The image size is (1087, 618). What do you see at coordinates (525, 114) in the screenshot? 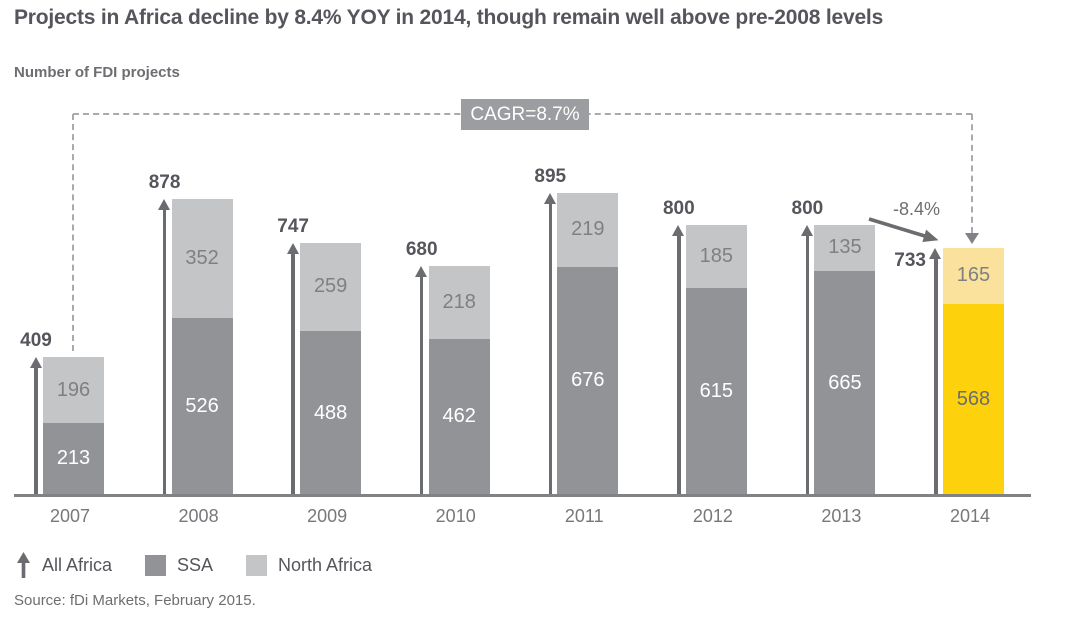
I see `cagr-badge: CAGR=8.7%` at bounding box center [525, 114].